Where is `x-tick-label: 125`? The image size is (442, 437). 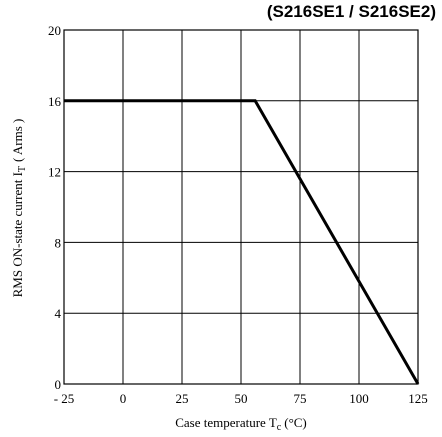
x-tick-label: 125 is located at coordinates (418, 398).